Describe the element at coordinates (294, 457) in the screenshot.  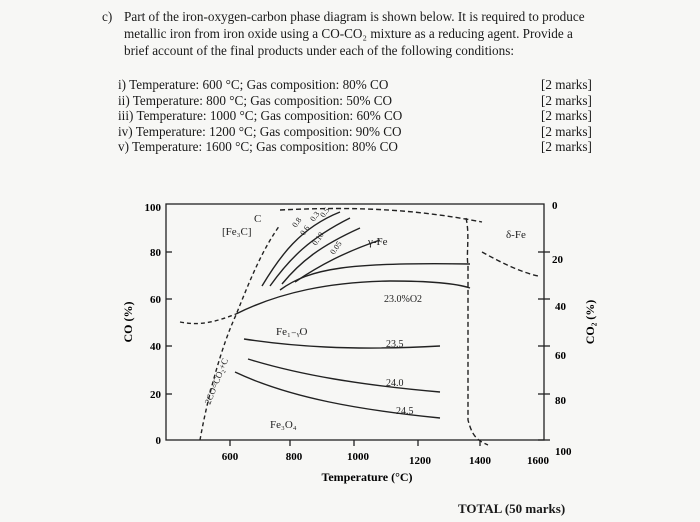
I see `x-tick: 800` at that location.